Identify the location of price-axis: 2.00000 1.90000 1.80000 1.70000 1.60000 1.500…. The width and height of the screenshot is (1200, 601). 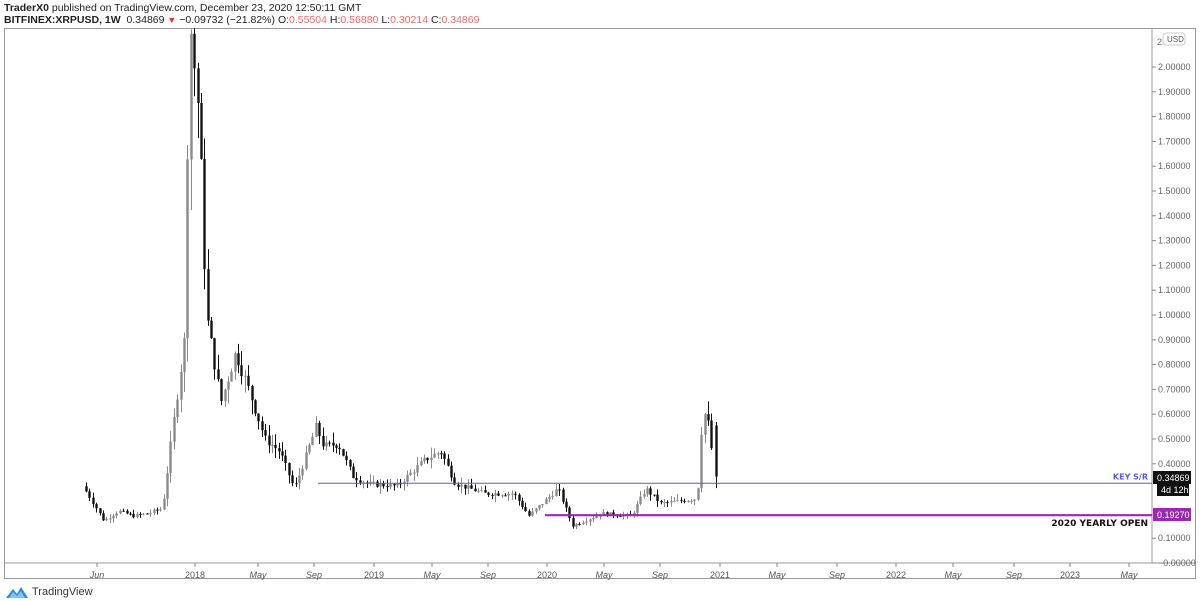
(1174, 300).